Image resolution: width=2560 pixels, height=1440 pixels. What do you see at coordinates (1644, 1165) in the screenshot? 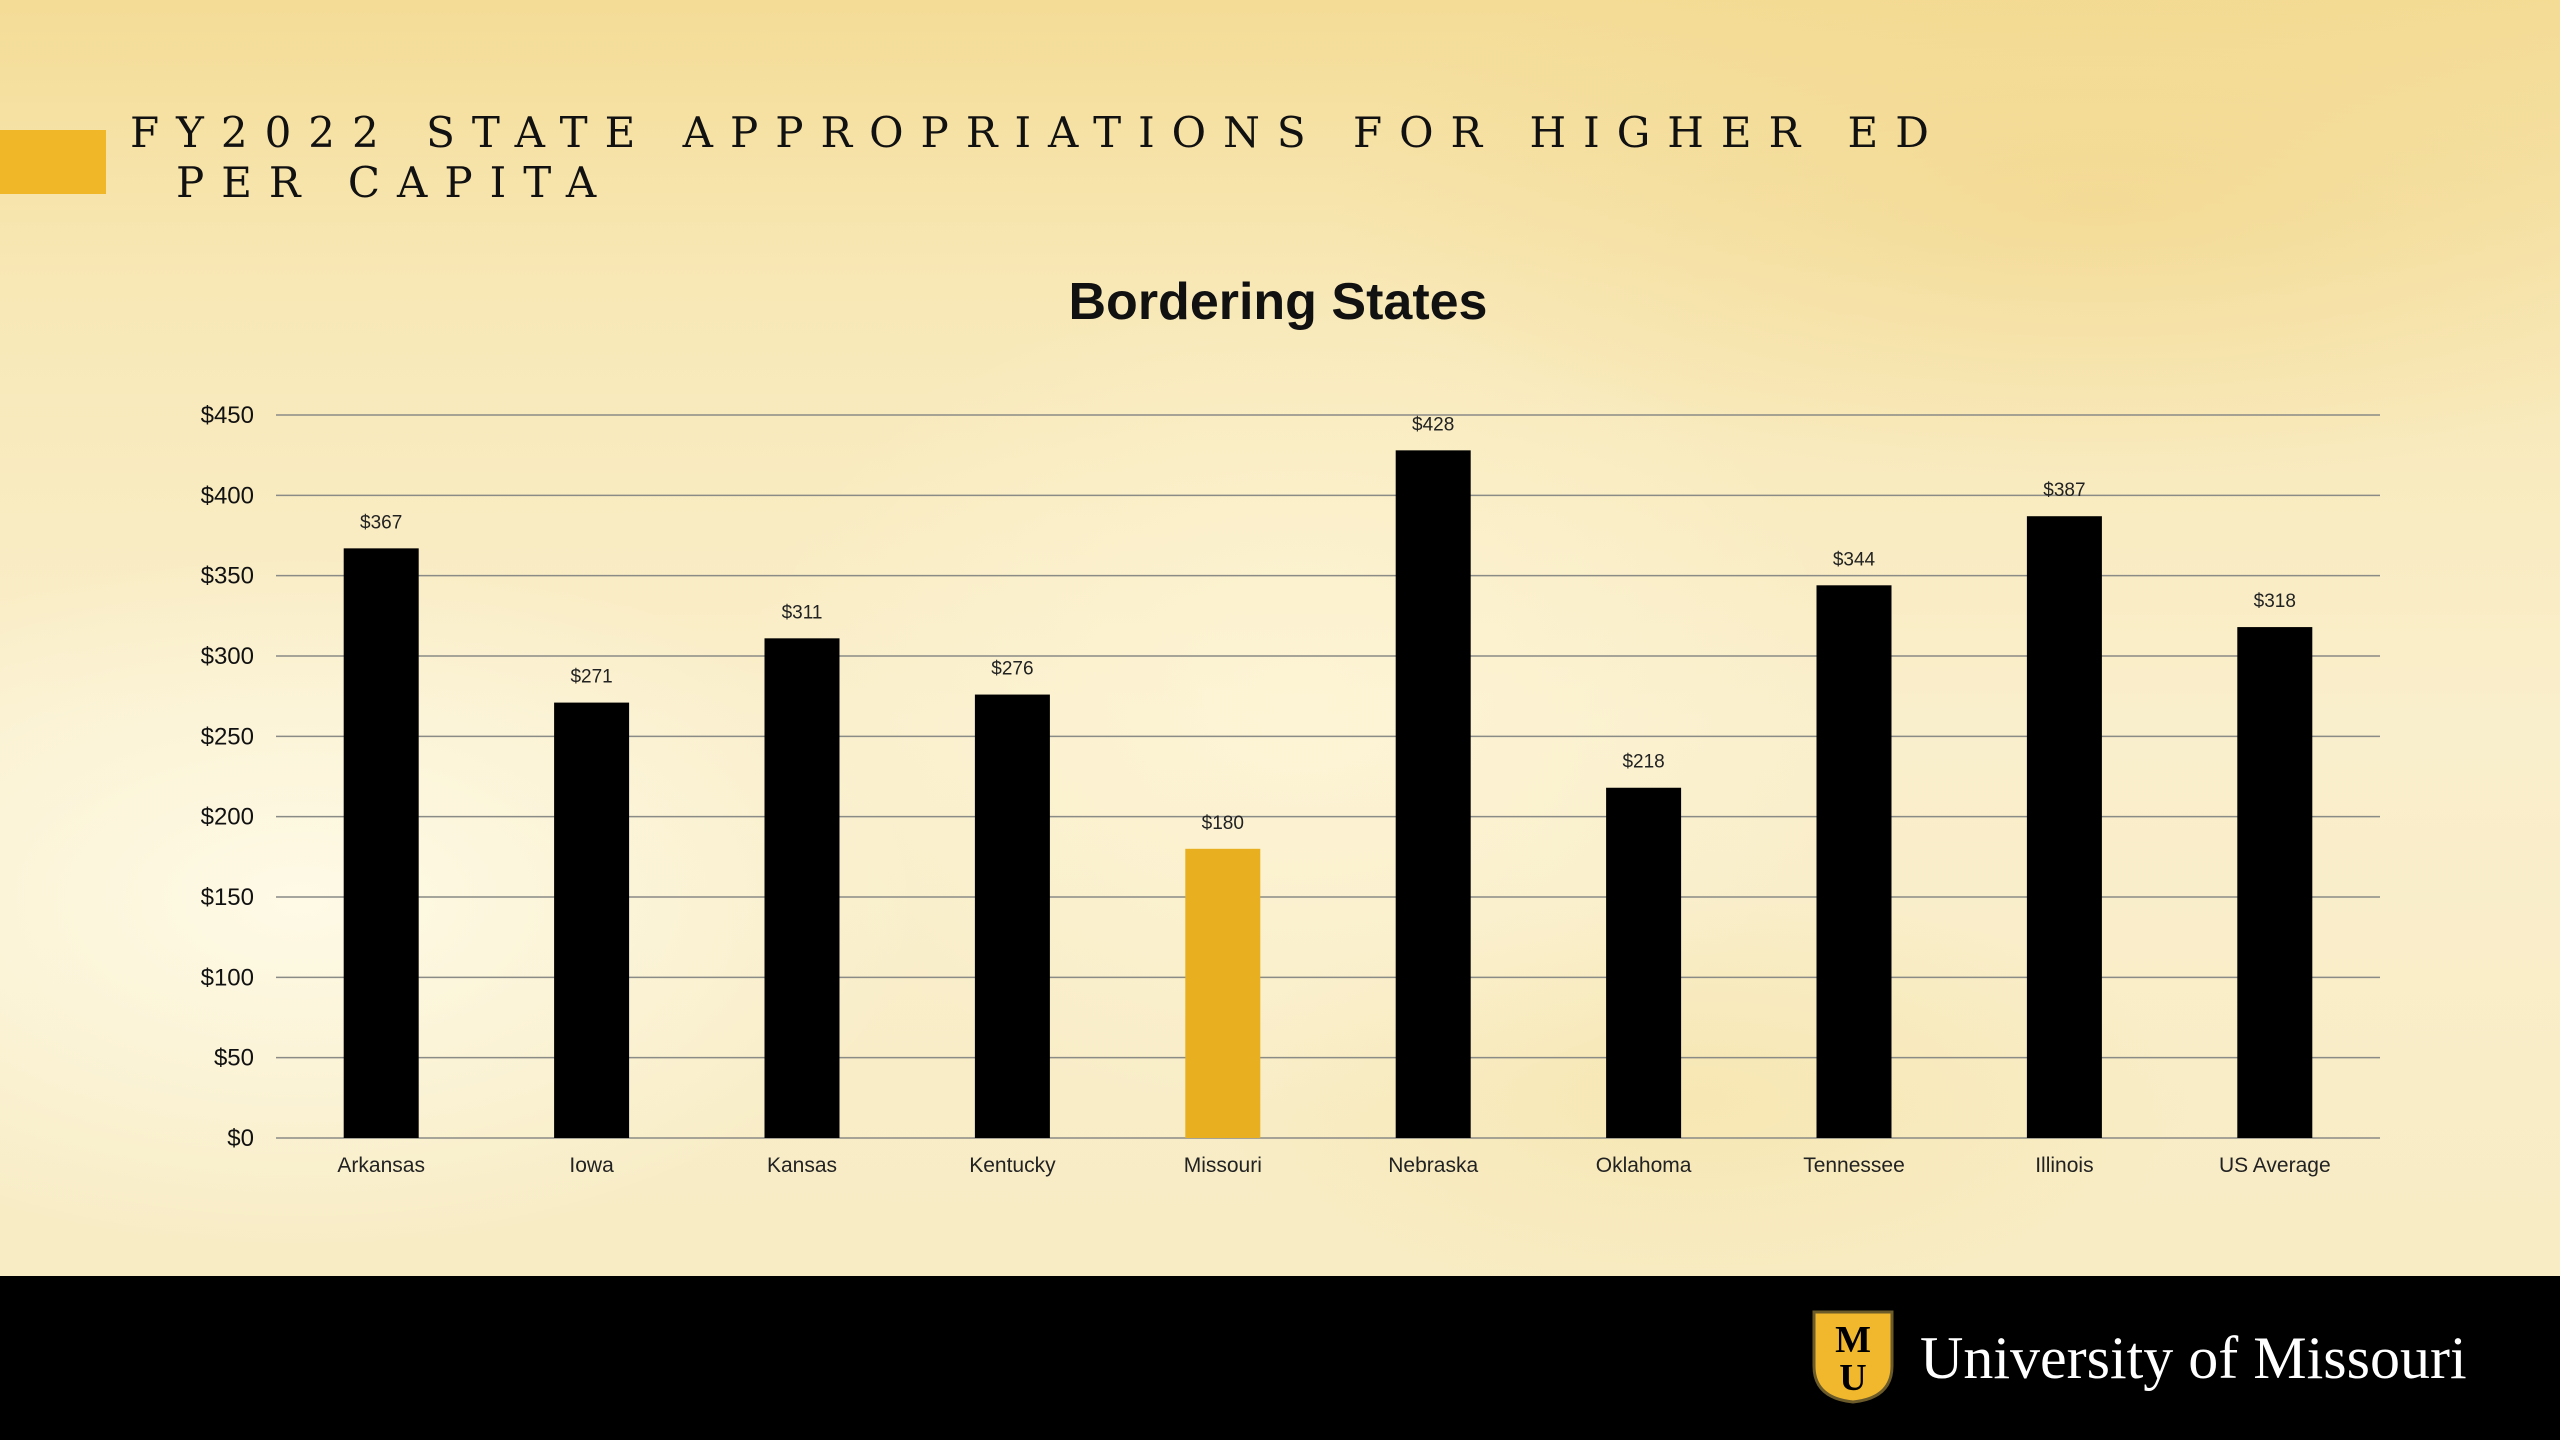
I see `x-tick-label: Oklahoma` at bounding box center [1644, 1165].